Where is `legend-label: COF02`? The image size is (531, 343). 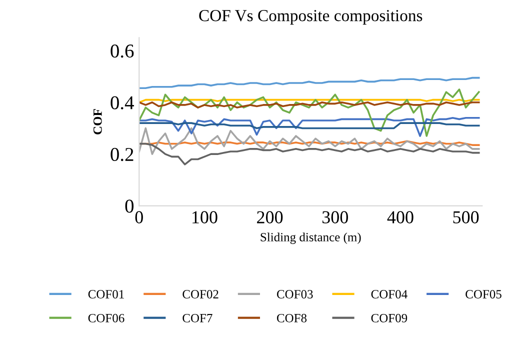 legend-label: COF02 is located at coordinates (200, 294).